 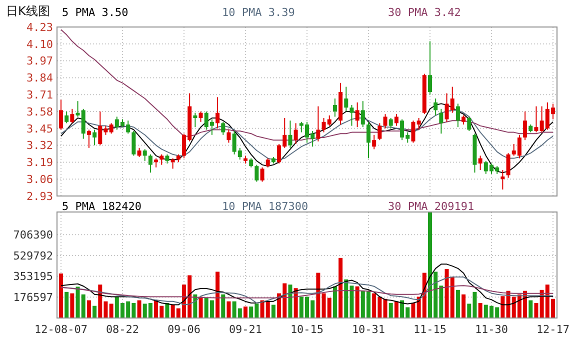 I want to click on text: 10 PMA 3.39, so click(x=258, y=12).